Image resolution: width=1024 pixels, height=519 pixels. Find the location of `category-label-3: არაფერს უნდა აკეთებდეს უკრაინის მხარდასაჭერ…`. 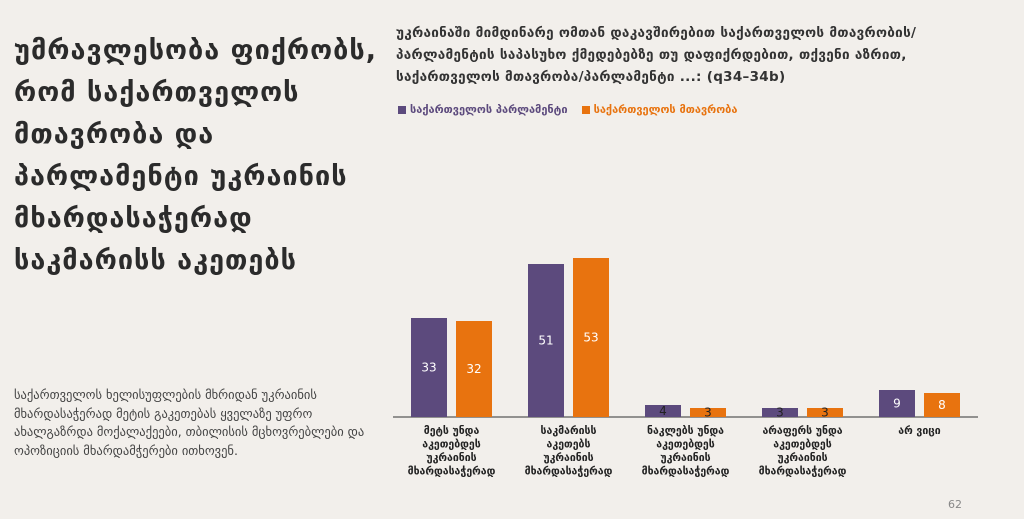

category-label-3: არაფერს უნდა აკეთებდეს უკრაინის მხარდასაჭერ… is located at coordinates (803, 451).